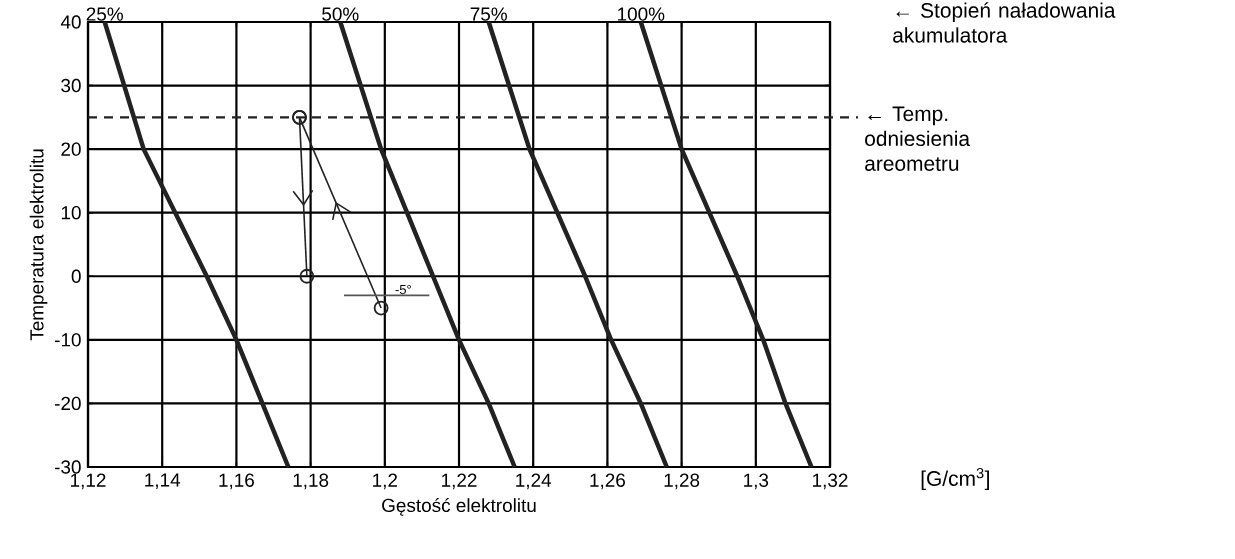  What do you see at coordinates (607, 481) in the screenshot?
I see `x-tick-label: 1,26` at bounding box center [607, 481].